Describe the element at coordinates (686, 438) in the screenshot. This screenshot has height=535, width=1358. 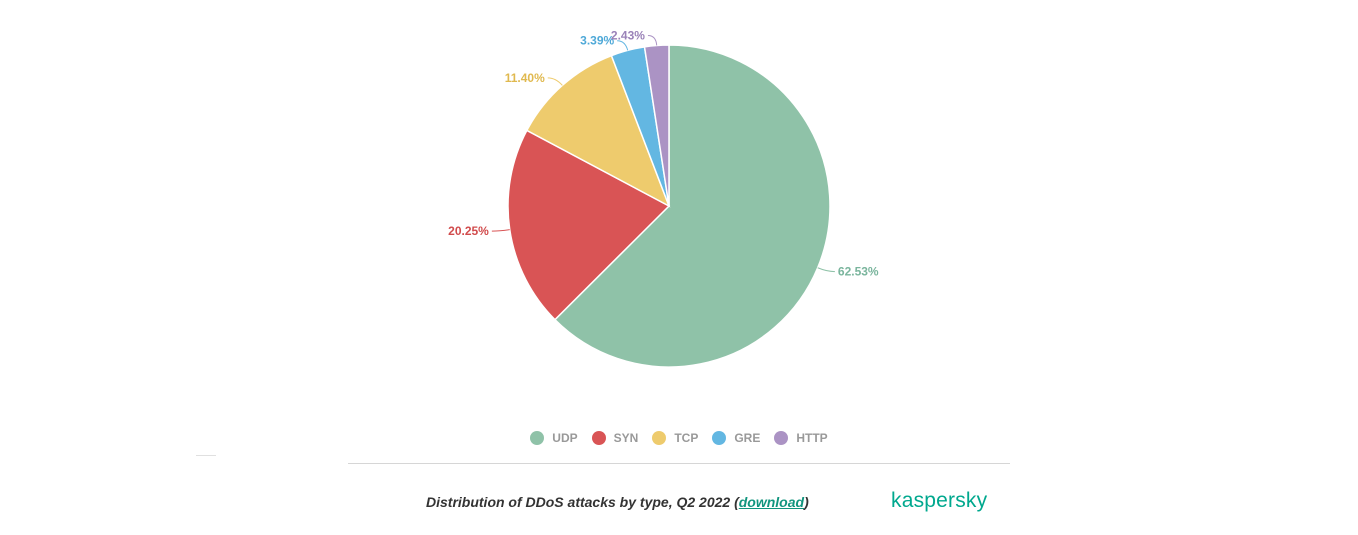
I see `legend-label-tcp: TCP` at that location.